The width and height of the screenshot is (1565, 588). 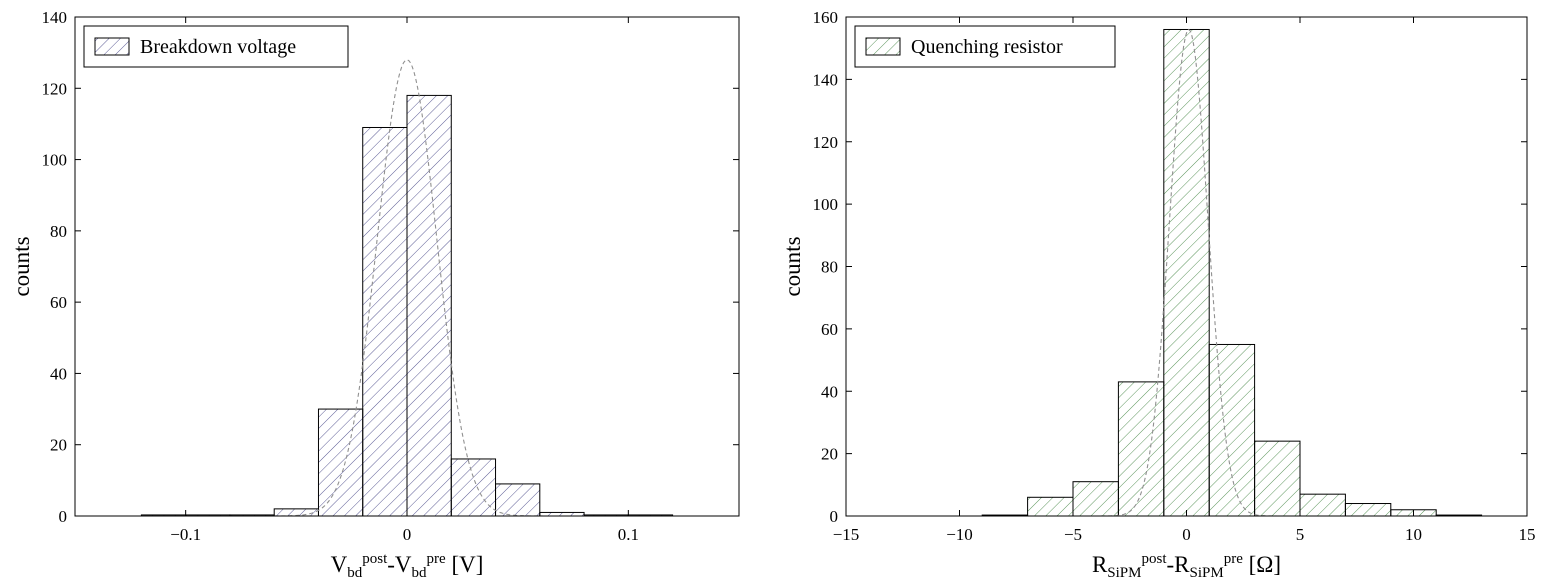 What do you see at coordinates (1100, 564) in the screenshot?
I see `x-axis-title-main1: R` at bounding box center [1100, 564].